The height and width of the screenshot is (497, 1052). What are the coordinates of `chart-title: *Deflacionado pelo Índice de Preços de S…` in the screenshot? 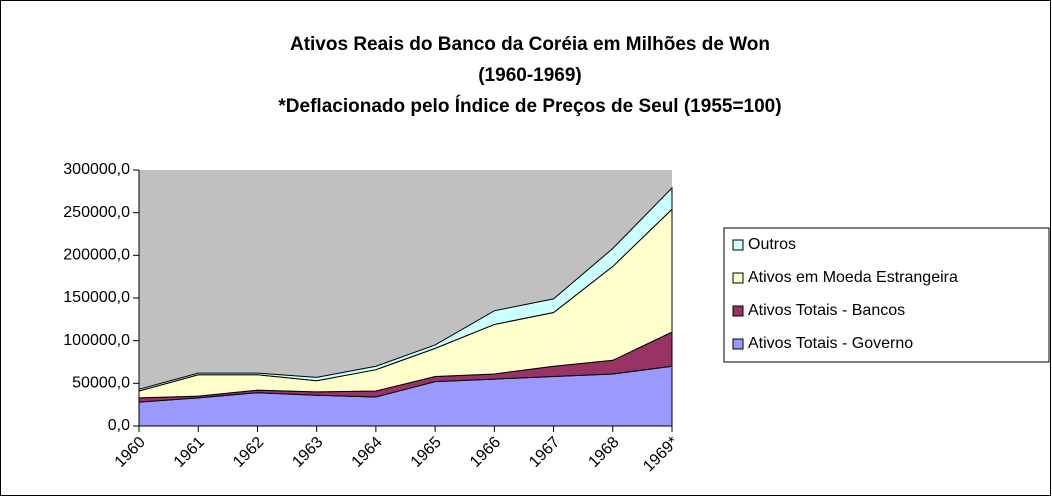 It's located at (529, 106).